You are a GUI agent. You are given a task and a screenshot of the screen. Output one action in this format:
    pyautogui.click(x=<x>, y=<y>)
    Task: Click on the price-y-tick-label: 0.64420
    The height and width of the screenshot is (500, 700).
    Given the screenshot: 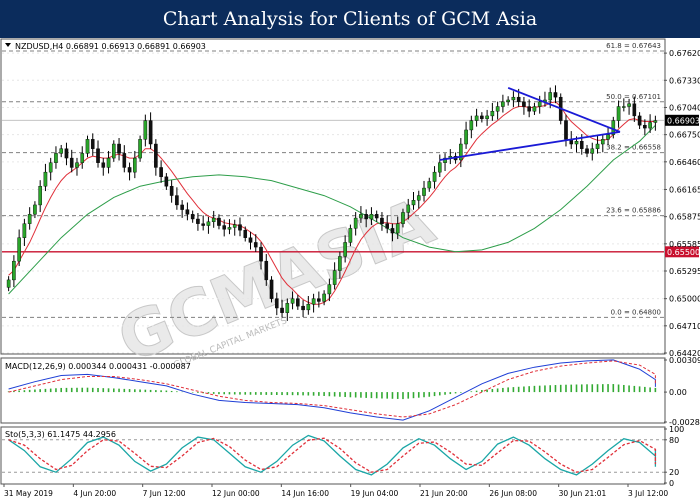 What is the action you would take?
    pyautogui.click(x=684, y=353)
    